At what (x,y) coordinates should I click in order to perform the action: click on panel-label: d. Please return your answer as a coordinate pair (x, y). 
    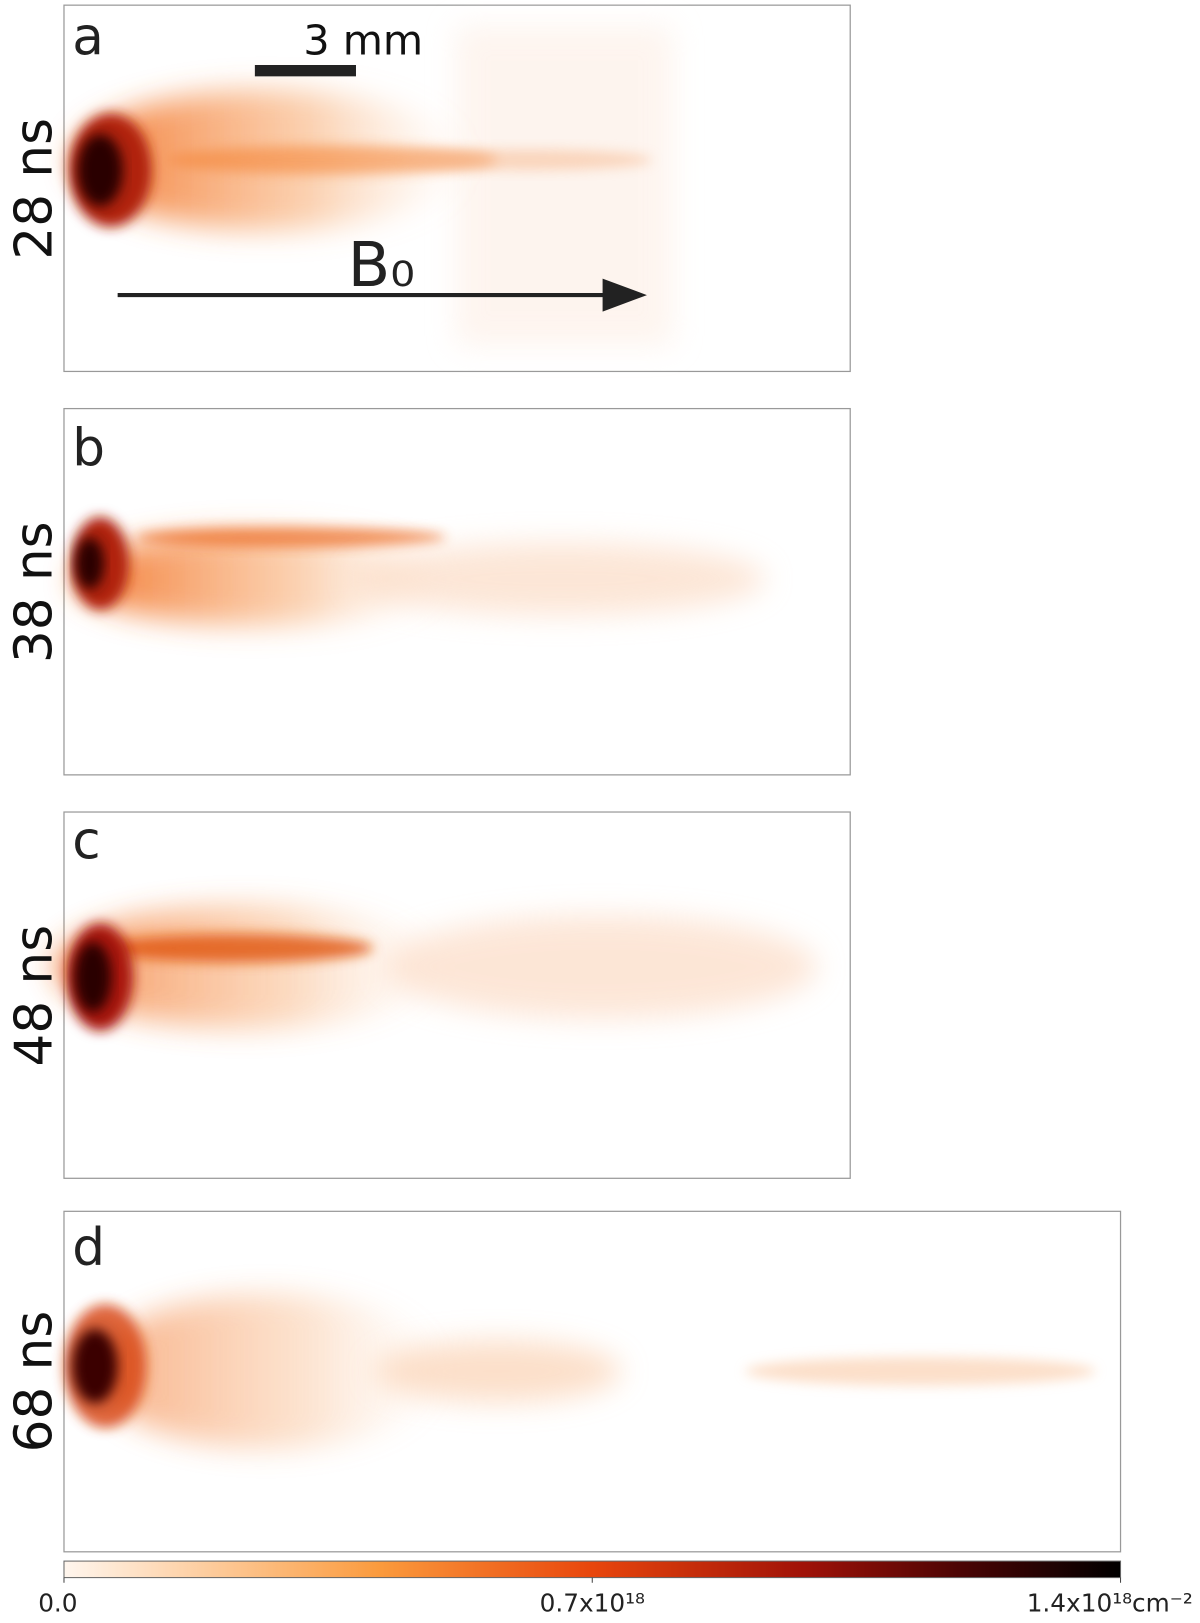
    Looking at the image, I should click on (88, 1248).